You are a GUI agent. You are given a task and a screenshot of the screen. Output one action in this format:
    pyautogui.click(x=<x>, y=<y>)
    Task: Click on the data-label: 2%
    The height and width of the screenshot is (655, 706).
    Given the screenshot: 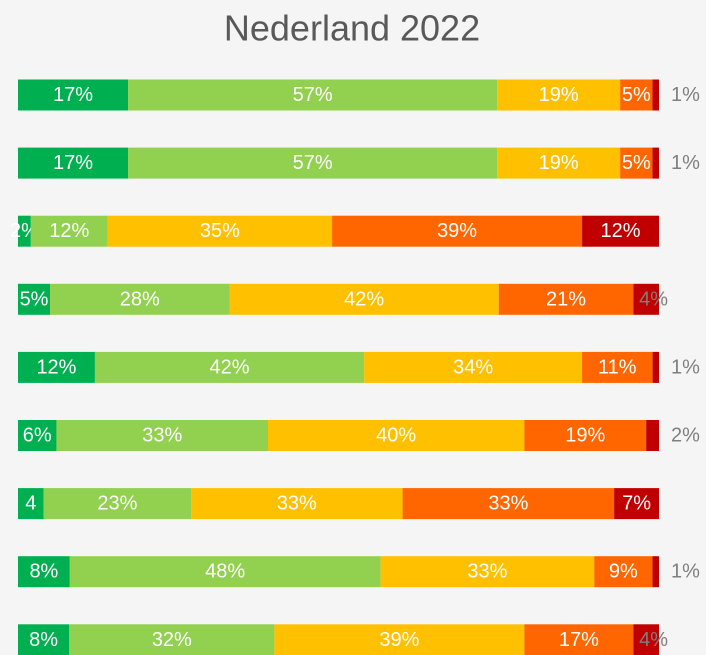 What is the action you would take?
    pyautogui.click(x=685, y=436)
    